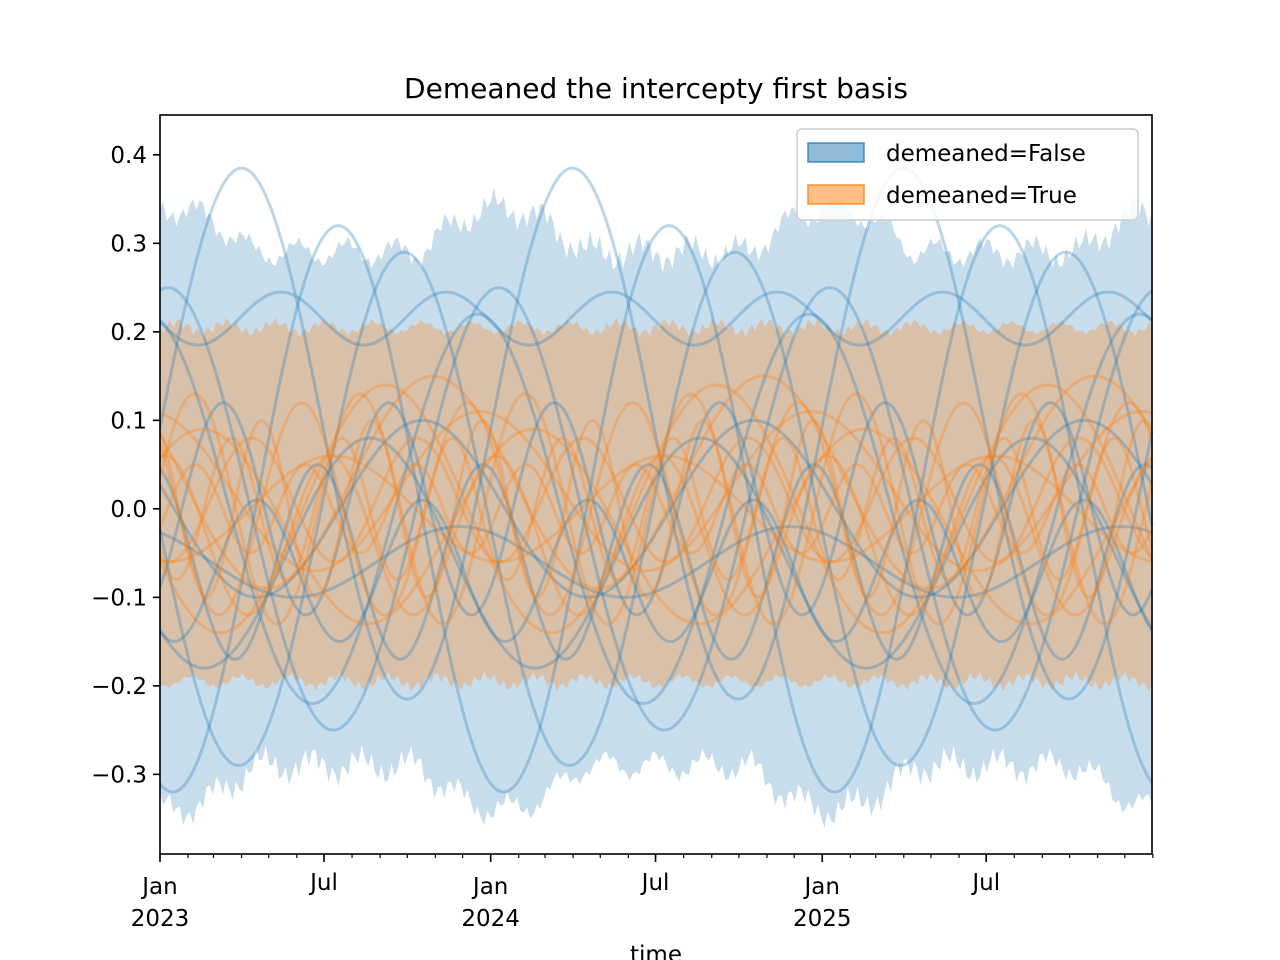 Image resolution: width=1280 pixels, height=960 pixels. What do you see at coordinates (128, 333) in the screenshot?
I see `y-tick-label: 0.2` at bounding box center [128, 333].